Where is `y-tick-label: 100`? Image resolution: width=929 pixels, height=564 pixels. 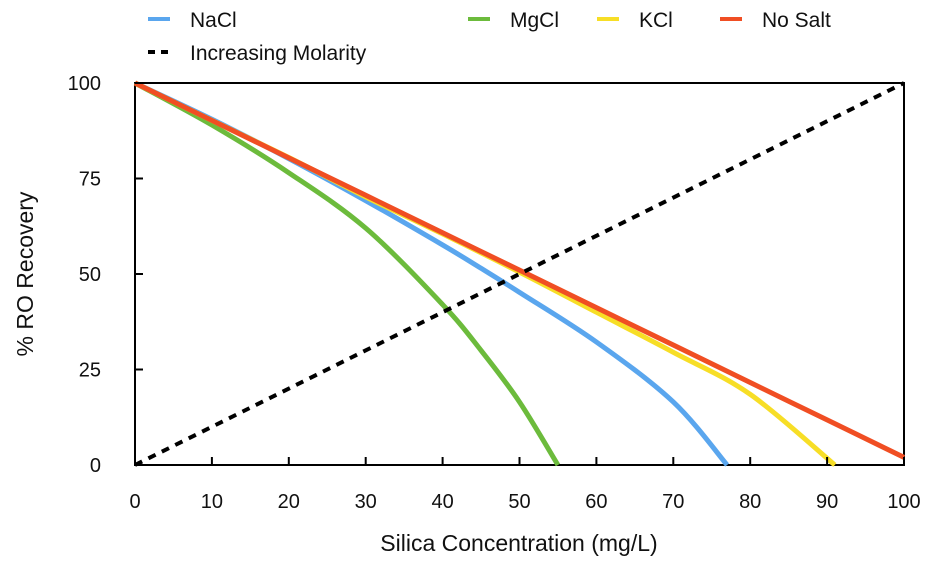
y-tick-label: 100 is located at coordinates (84, 84).